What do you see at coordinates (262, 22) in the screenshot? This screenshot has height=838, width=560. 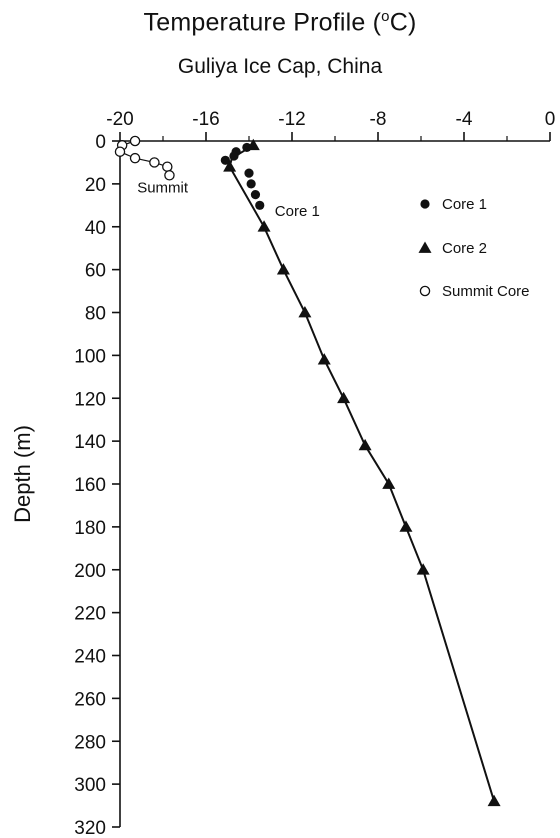 I see `chart-title-text: Temperature Profile (` at bounding box center [262, 22].